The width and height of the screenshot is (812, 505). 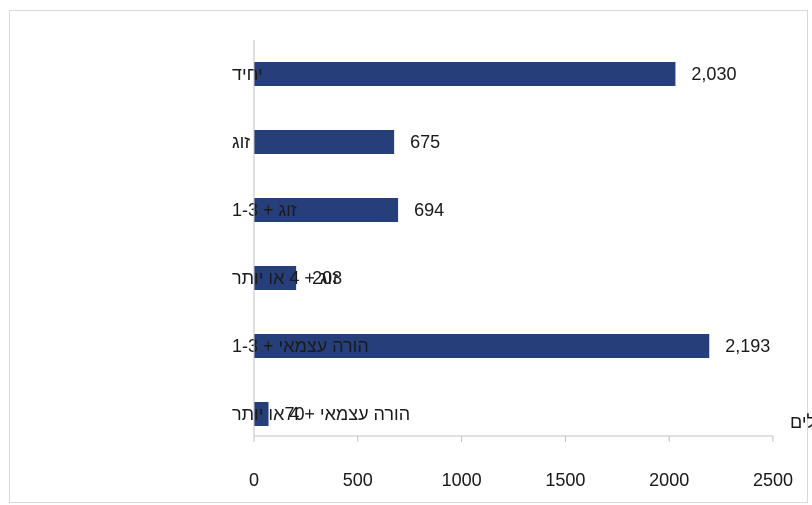 What do you see at coordinates (429, 210) in the screenshot?
I see `data-label: 694` at bounding box center [429, 210].